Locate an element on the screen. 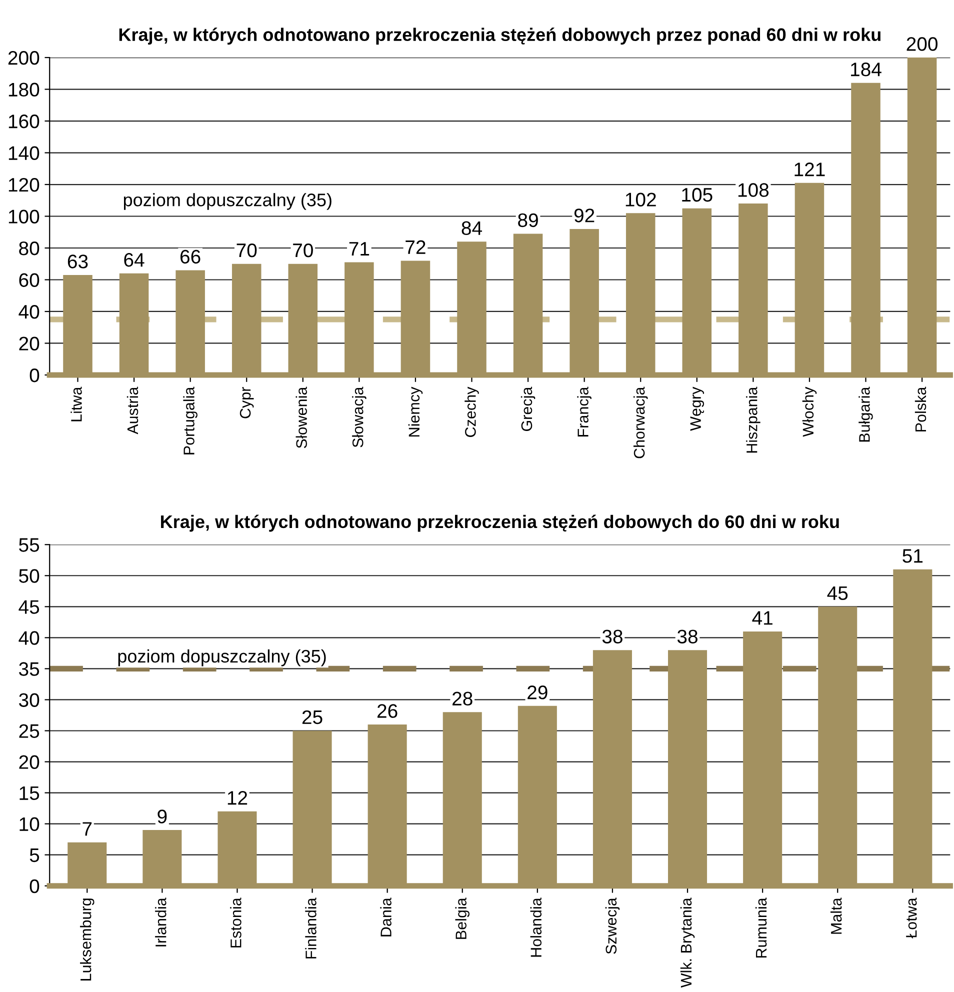 The image size is (954, 992). x-tick-label: Litwa is located at coordinates (76, 404).